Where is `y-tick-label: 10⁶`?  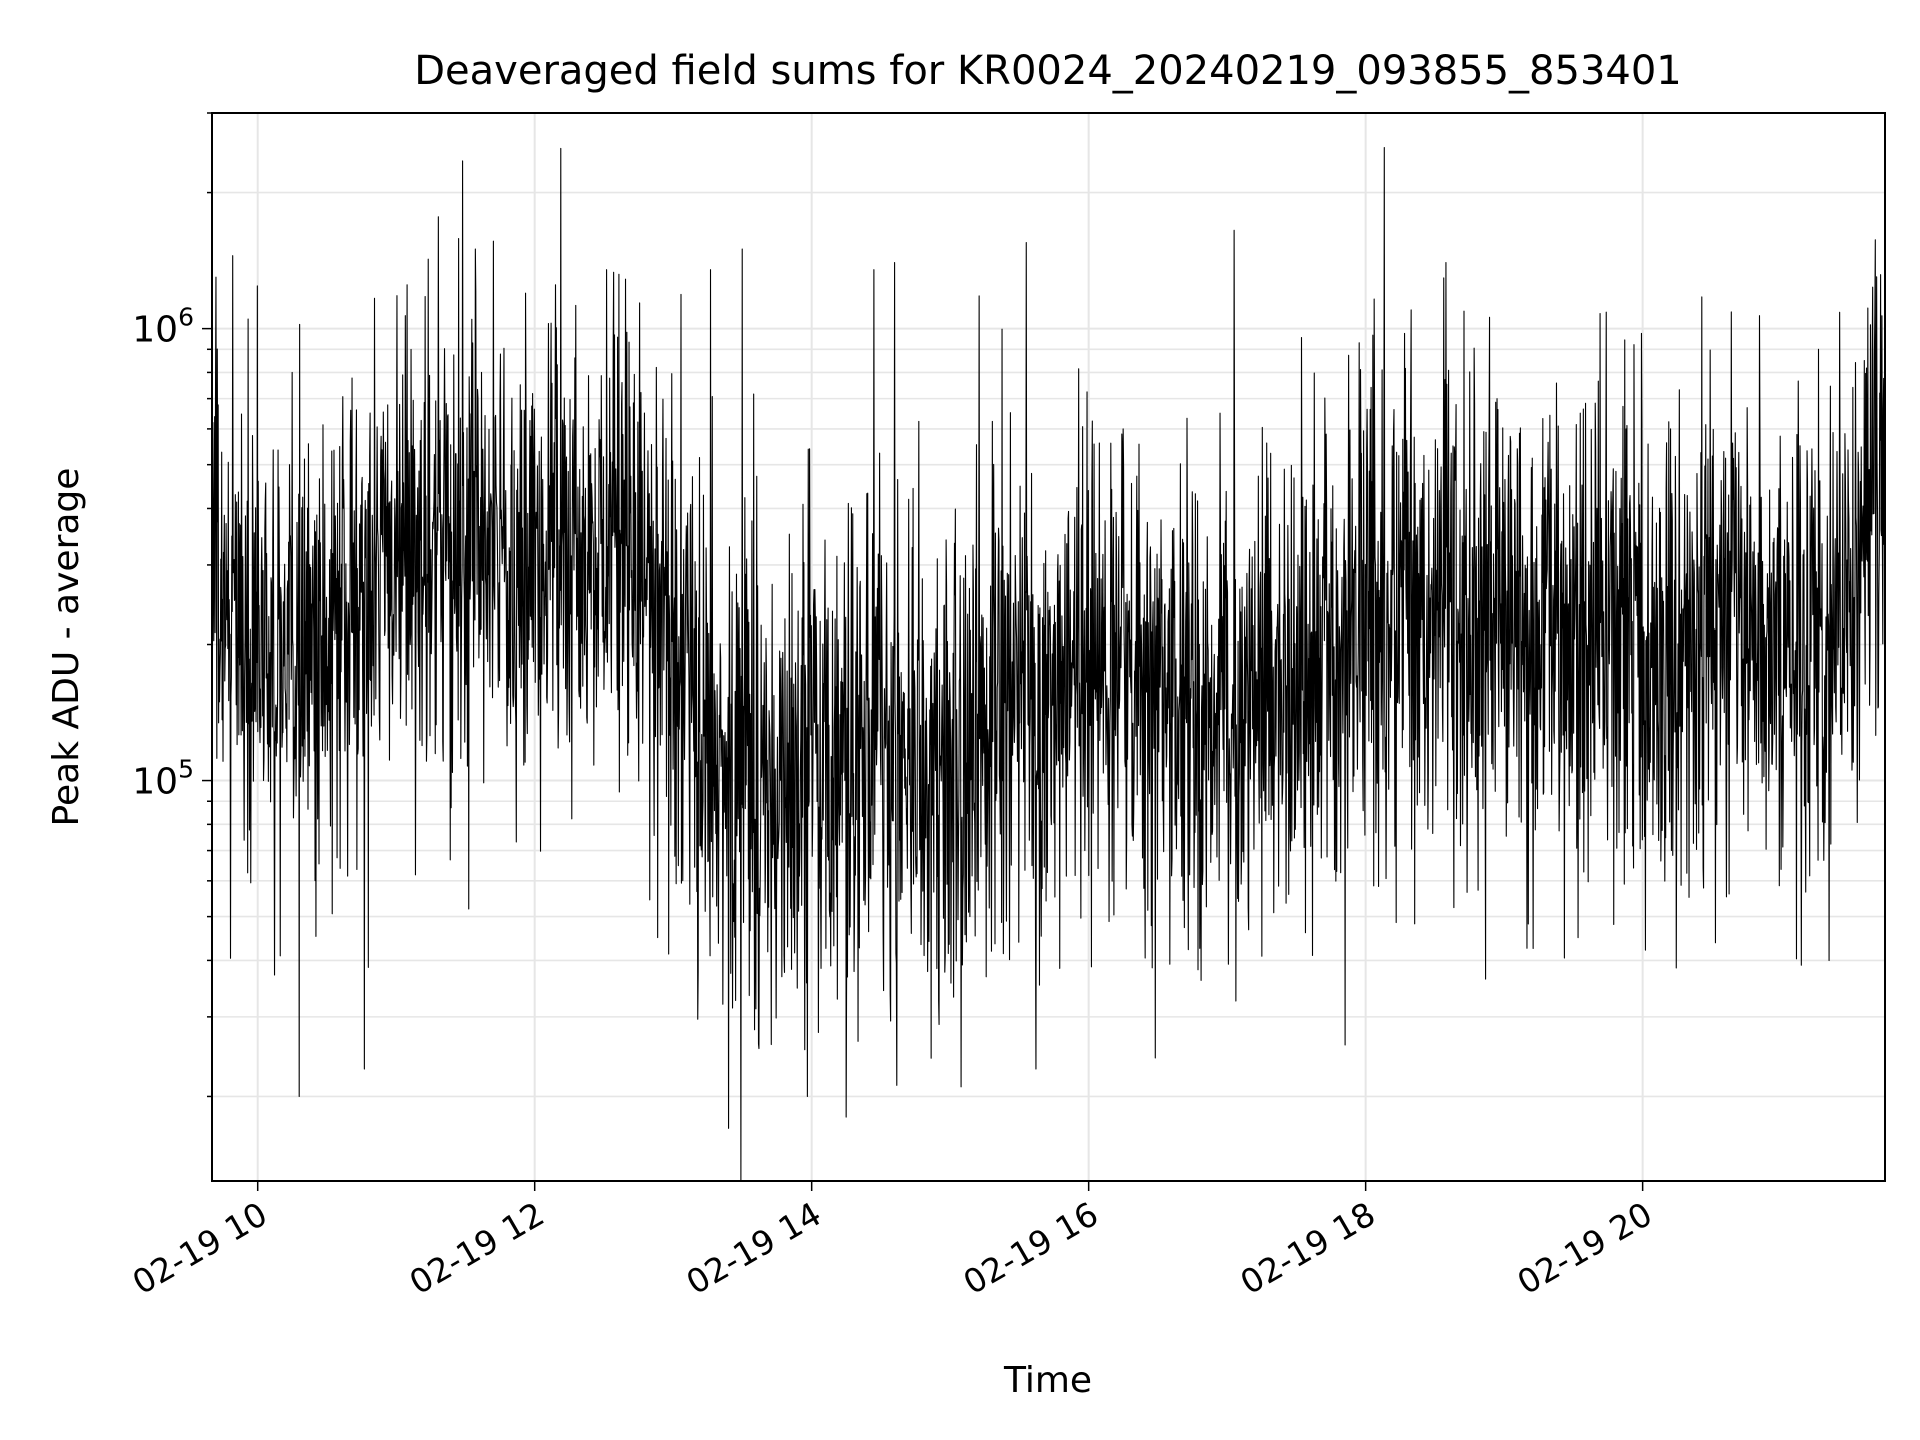
y-tick-label: 10⁶ is located at coordinates (163, 327).